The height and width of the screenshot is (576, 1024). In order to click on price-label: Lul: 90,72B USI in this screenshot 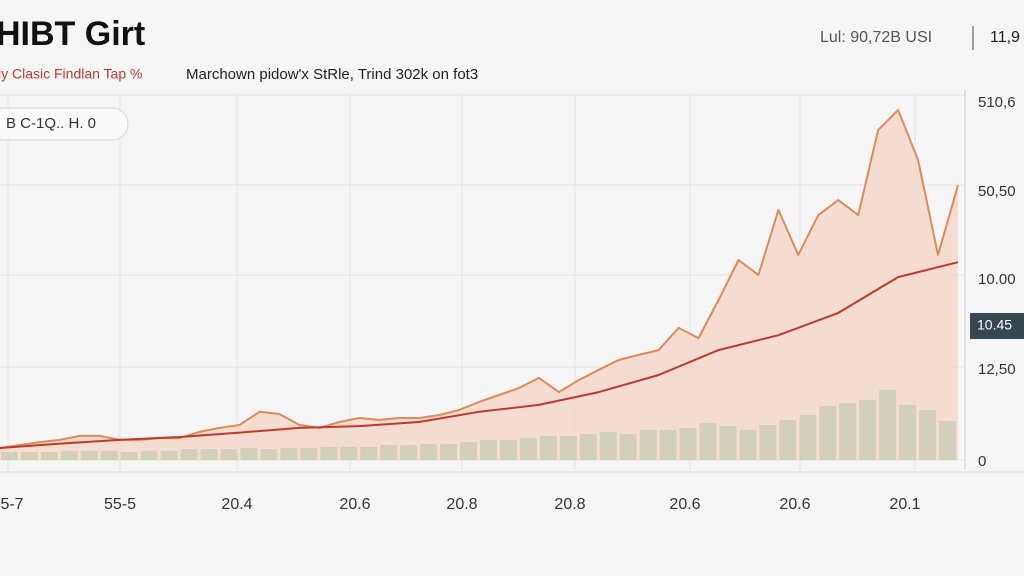, I will do `click(876, 37)`.